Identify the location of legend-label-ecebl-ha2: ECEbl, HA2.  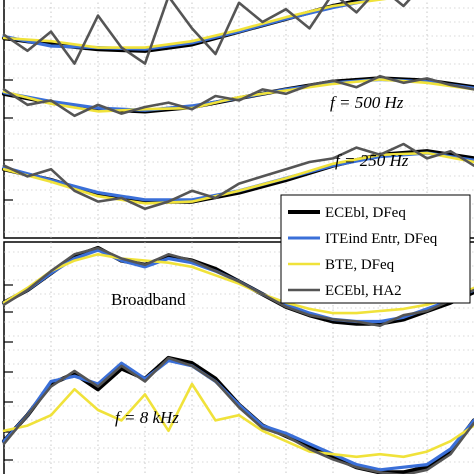
(363, 291).